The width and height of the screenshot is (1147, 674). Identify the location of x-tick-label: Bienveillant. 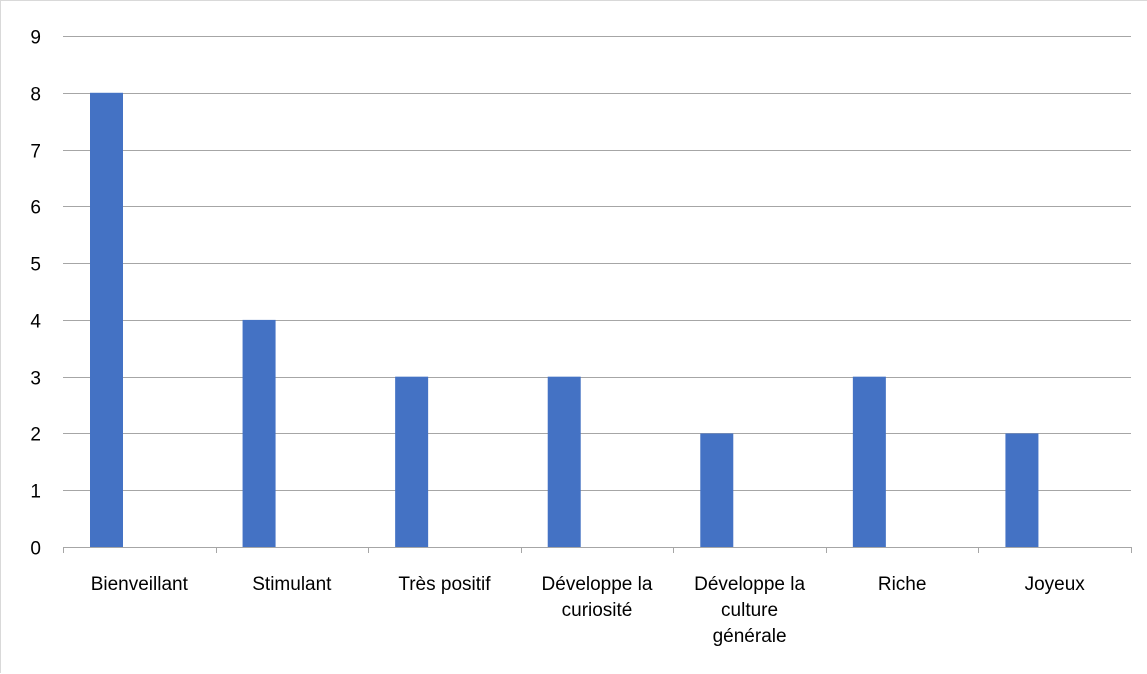
(140, 584).